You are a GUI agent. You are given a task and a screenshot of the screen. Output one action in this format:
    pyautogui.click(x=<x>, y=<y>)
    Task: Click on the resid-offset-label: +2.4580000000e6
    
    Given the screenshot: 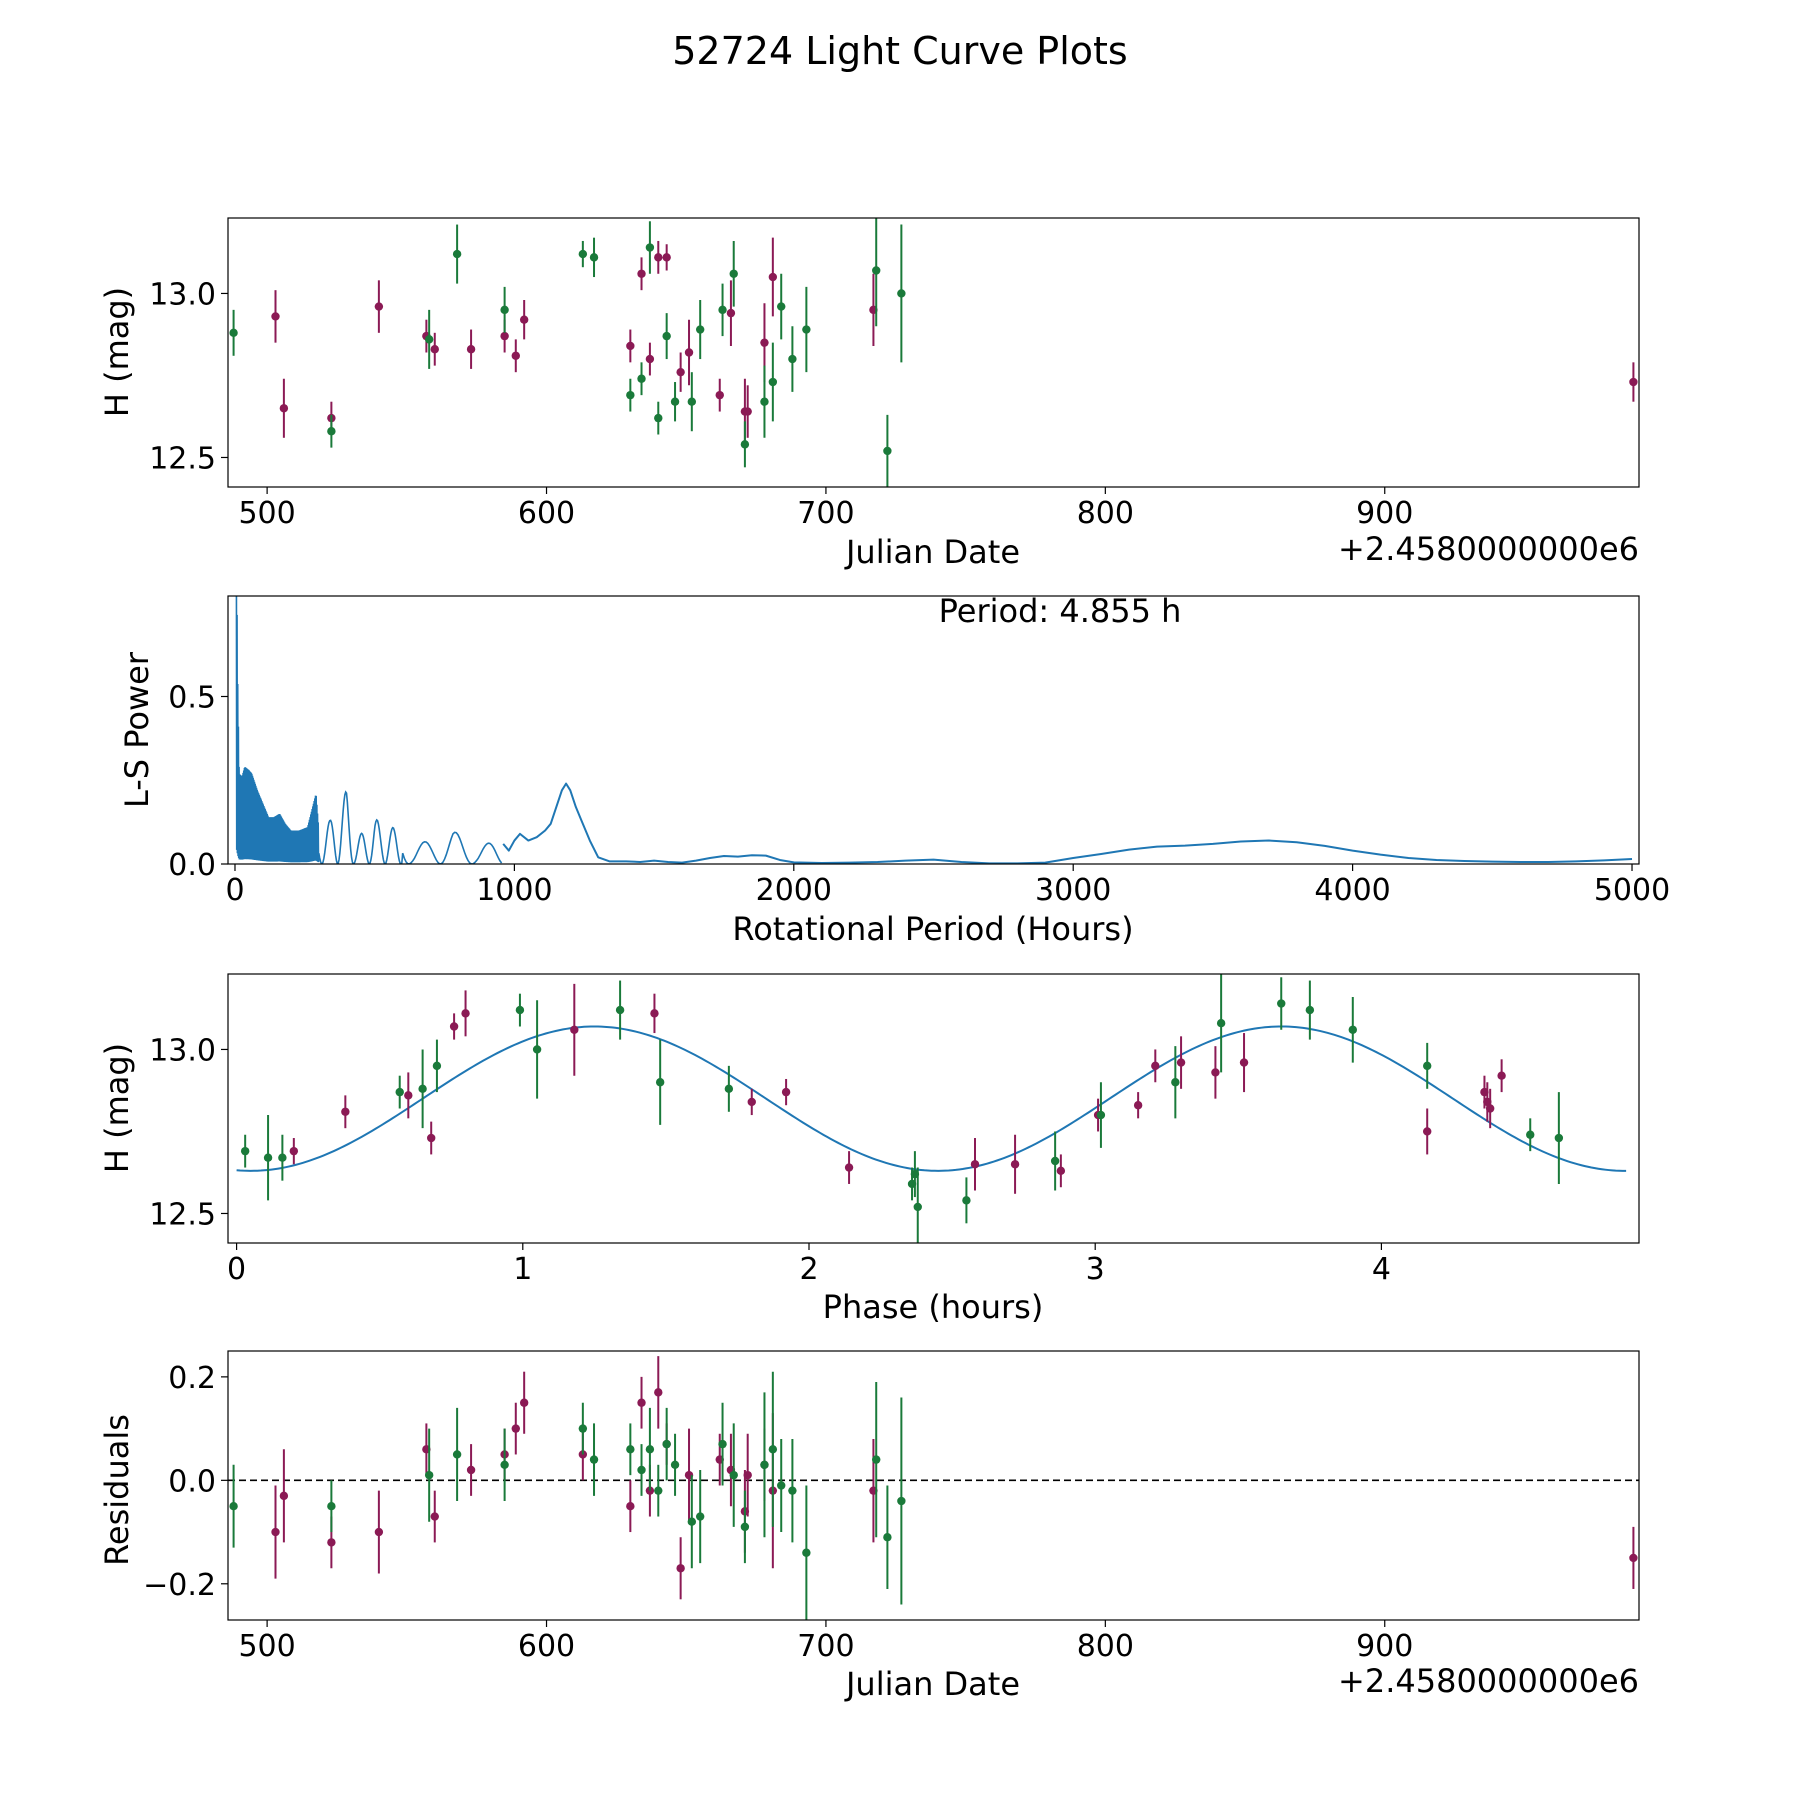 What is the action you would take?
    pyautogui.click(x=1488, y=1681)
    